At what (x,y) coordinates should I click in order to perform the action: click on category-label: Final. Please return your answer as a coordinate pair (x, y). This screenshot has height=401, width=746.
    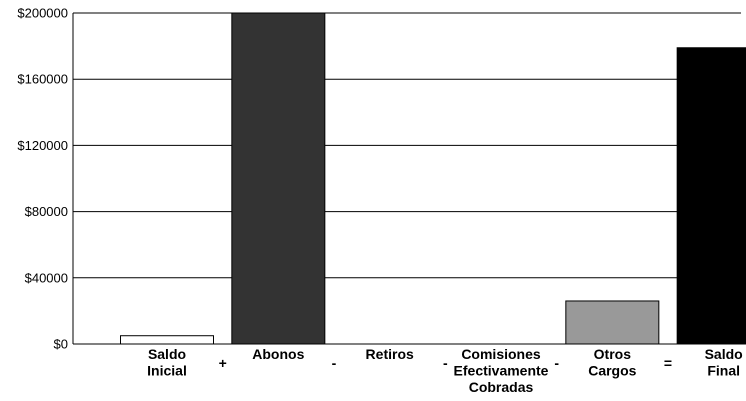
    Looking at the image, I should click on (723, 371).